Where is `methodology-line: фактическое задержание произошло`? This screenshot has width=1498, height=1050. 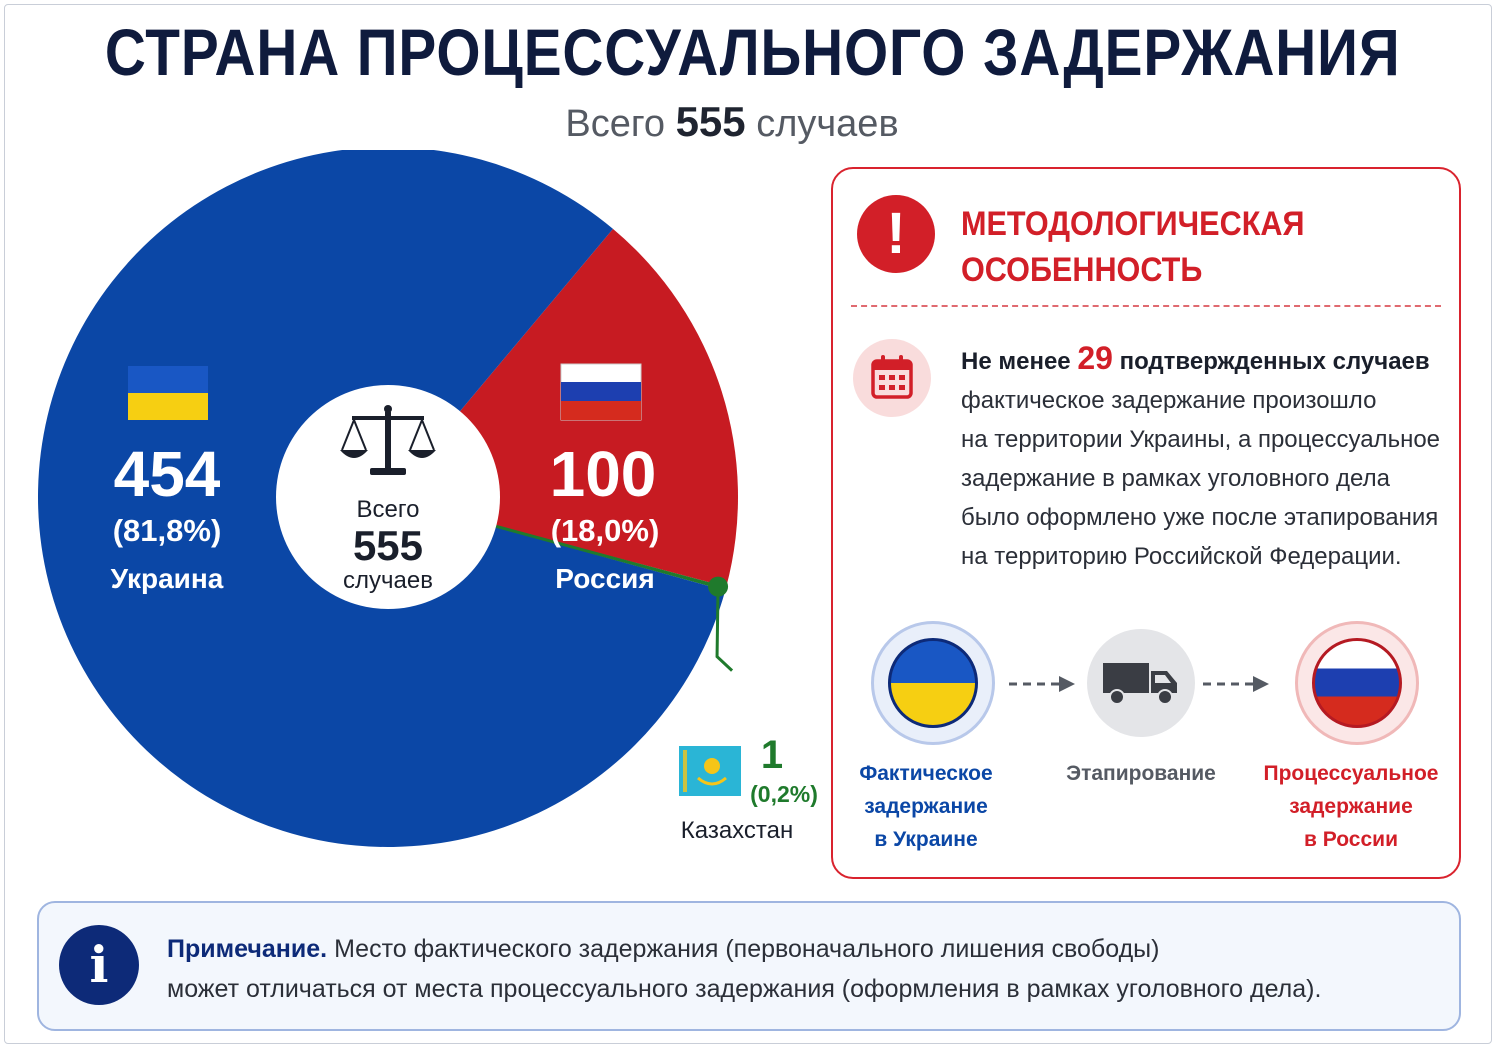
methodology-line: фактическое задержание произошло is located at coordinates (1169, 400).